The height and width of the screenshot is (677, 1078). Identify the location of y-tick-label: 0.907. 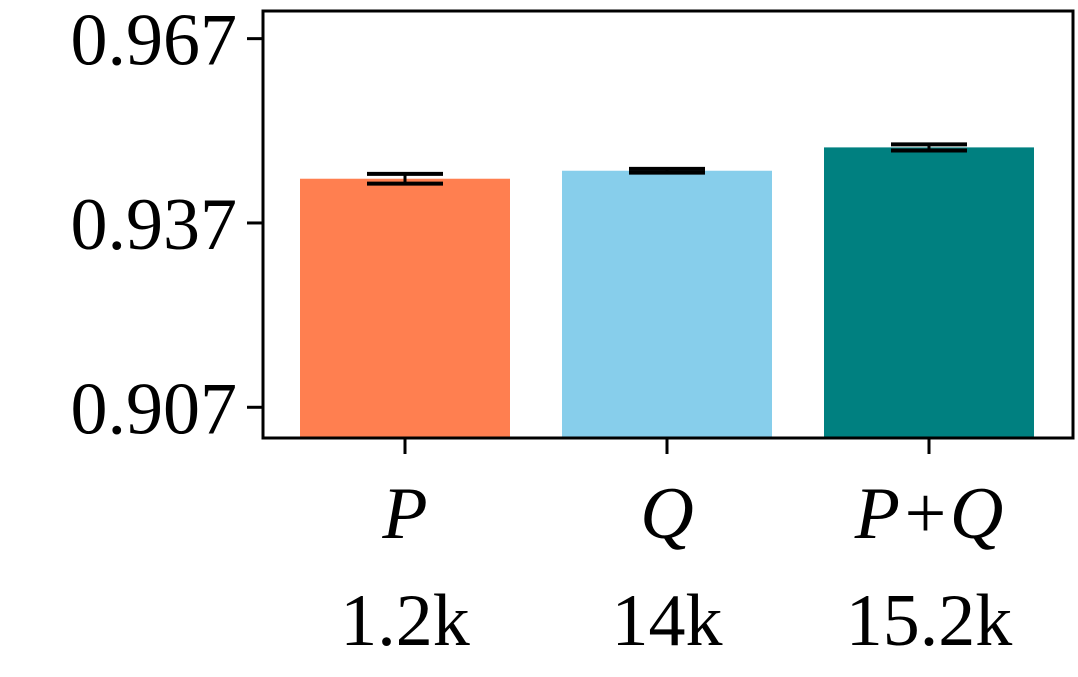
(154, 409).